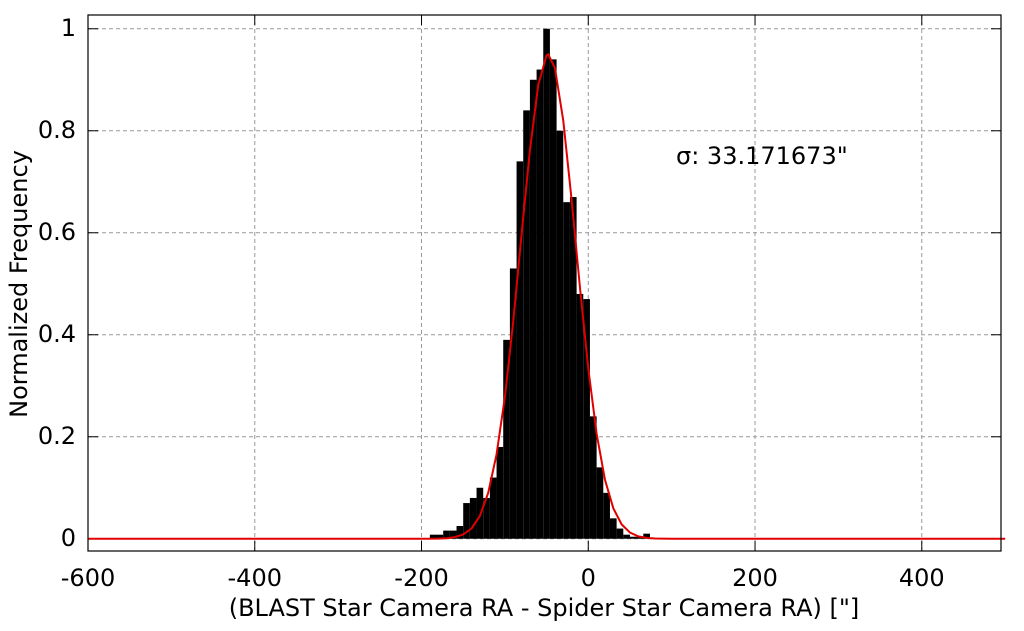  I want to click on x-tick-label: 0, so click(588, 578).